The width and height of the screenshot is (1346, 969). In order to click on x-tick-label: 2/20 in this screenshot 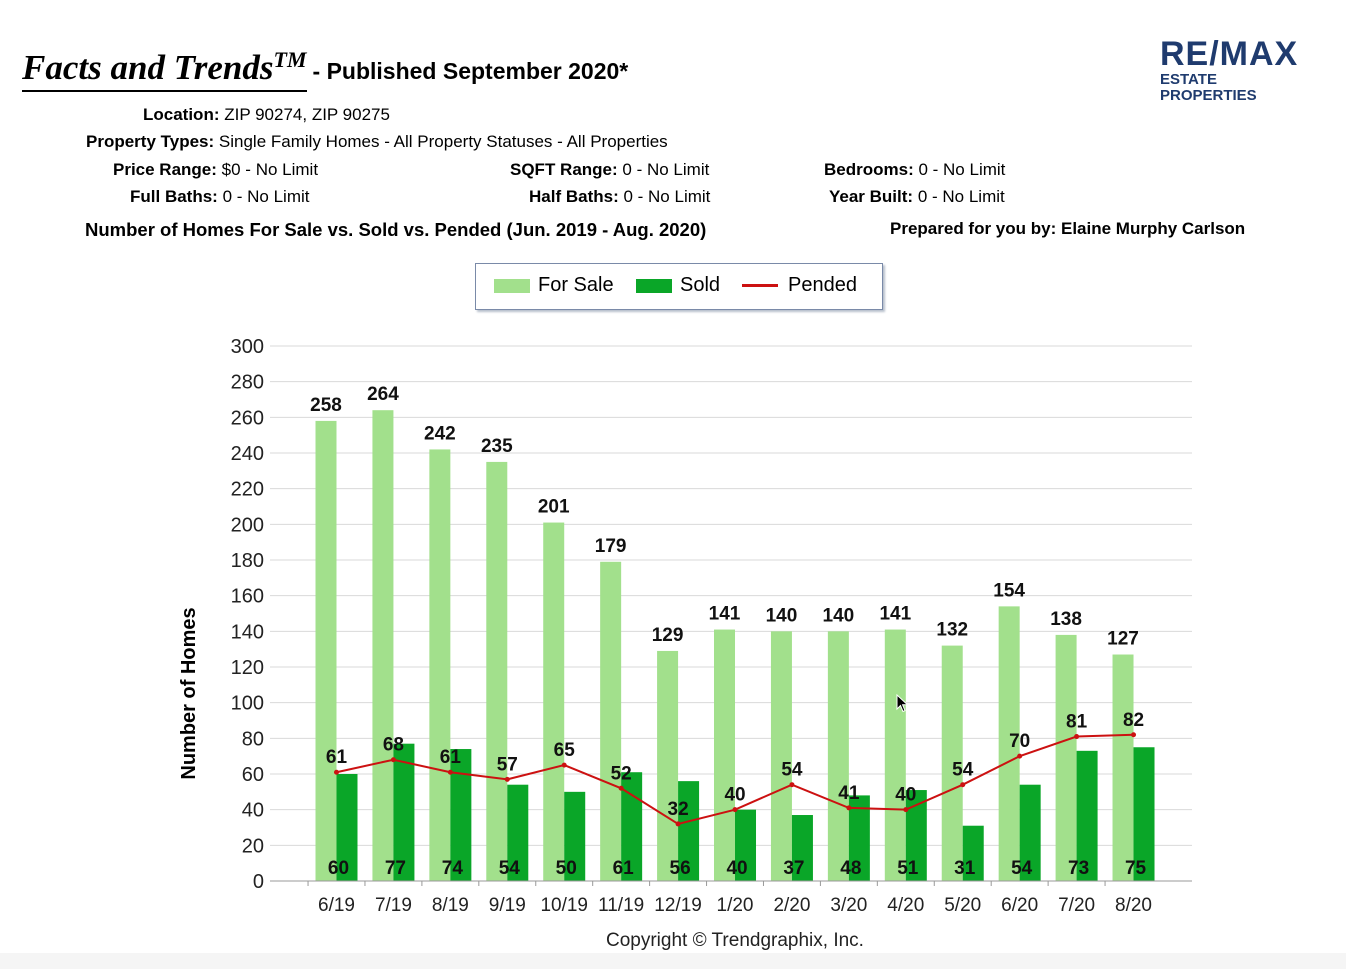, I will do `click(791, 905)`.